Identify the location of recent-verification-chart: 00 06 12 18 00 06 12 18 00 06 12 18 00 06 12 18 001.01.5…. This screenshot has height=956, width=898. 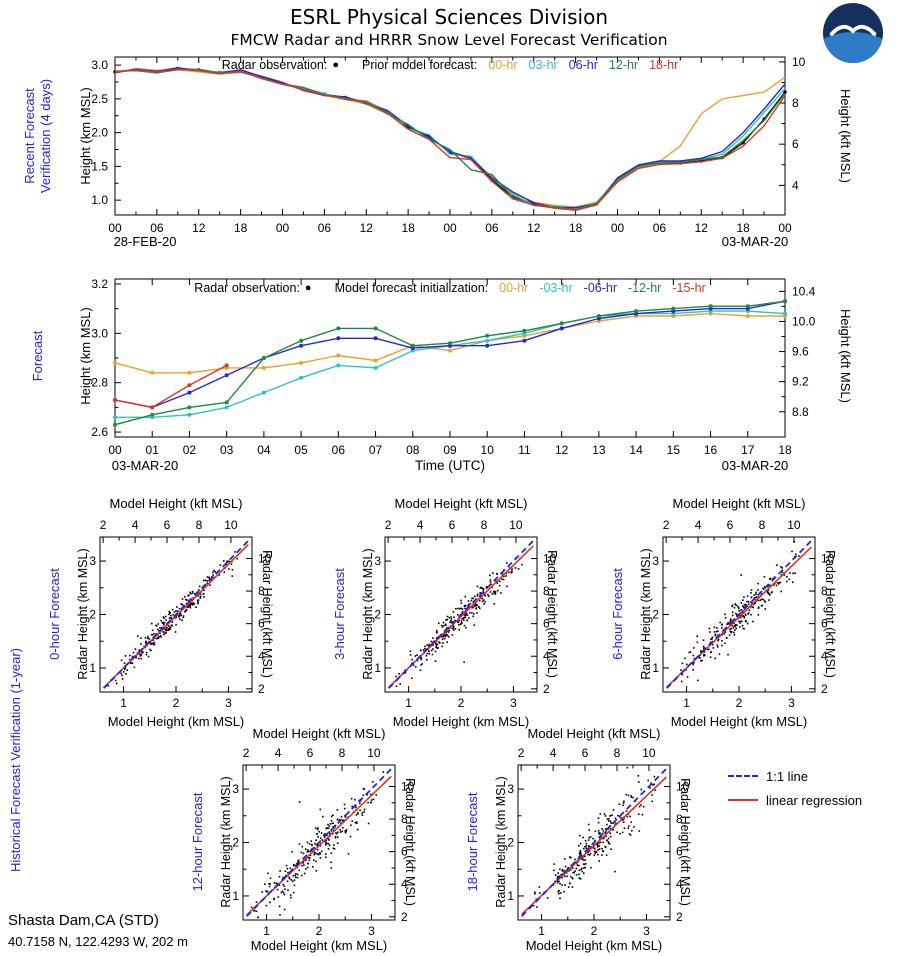
(448, 145).